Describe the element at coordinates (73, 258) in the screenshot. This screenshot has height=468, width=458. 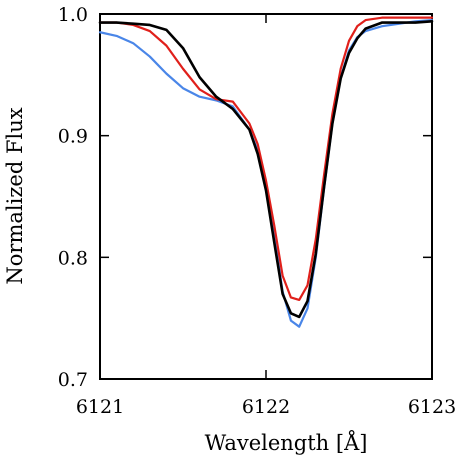
I see `y-tick-label: 0.8` at that location.